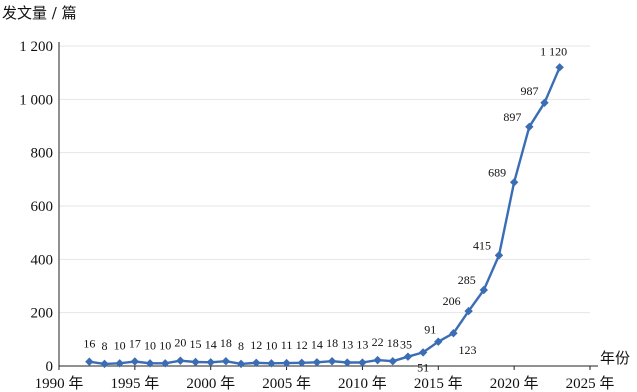  Describe the element at coordinates (317, 344) in the screenshot. I see `data-label-15: 14` at that location.